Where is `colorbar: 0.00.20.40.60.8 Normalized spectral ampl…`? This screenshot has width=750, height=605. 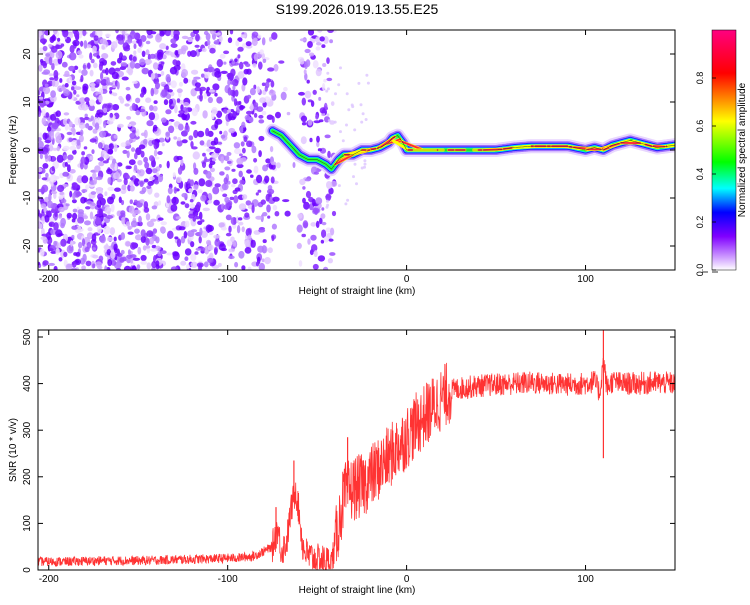 colorbar: 0.00.20.40.60.8 Normalized spectral ampl… is located at coordinates (721, 153).